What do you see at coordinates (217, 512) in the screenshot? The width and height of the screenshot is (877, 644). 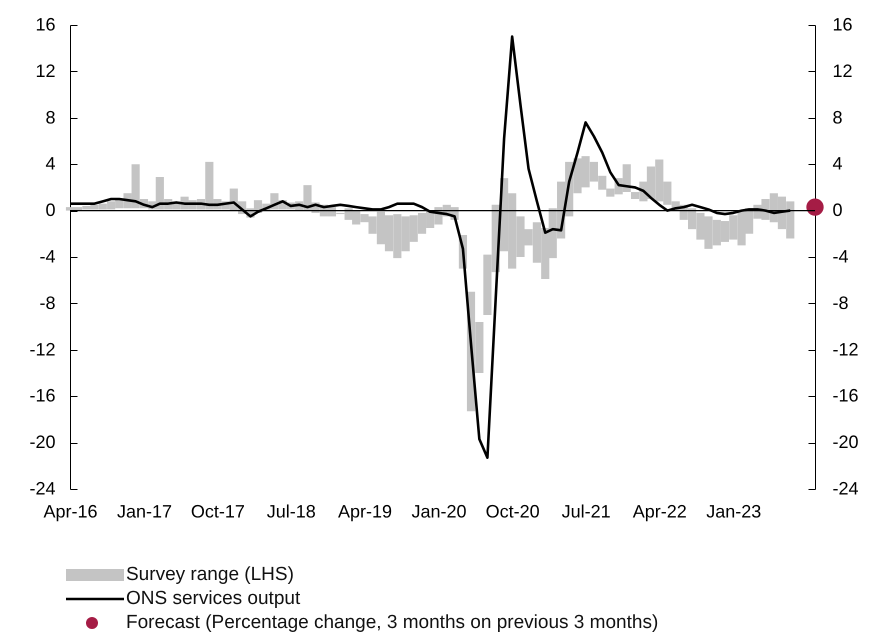 I see `x-tick-label: Oct-17` at bounding box center [217, 512].